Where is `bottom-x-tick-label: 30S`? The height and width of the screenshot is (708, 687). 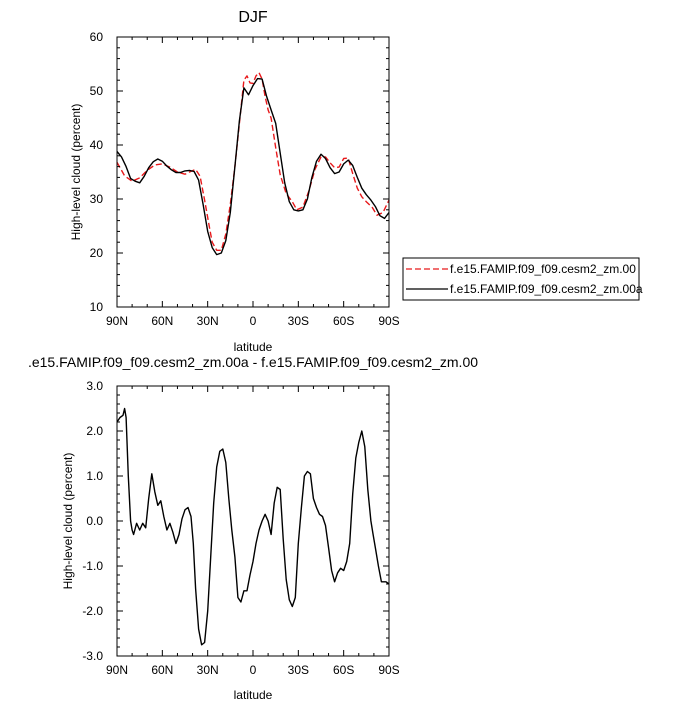 bottom-x-tick-label: 30S is located at coordinates (298, 670).